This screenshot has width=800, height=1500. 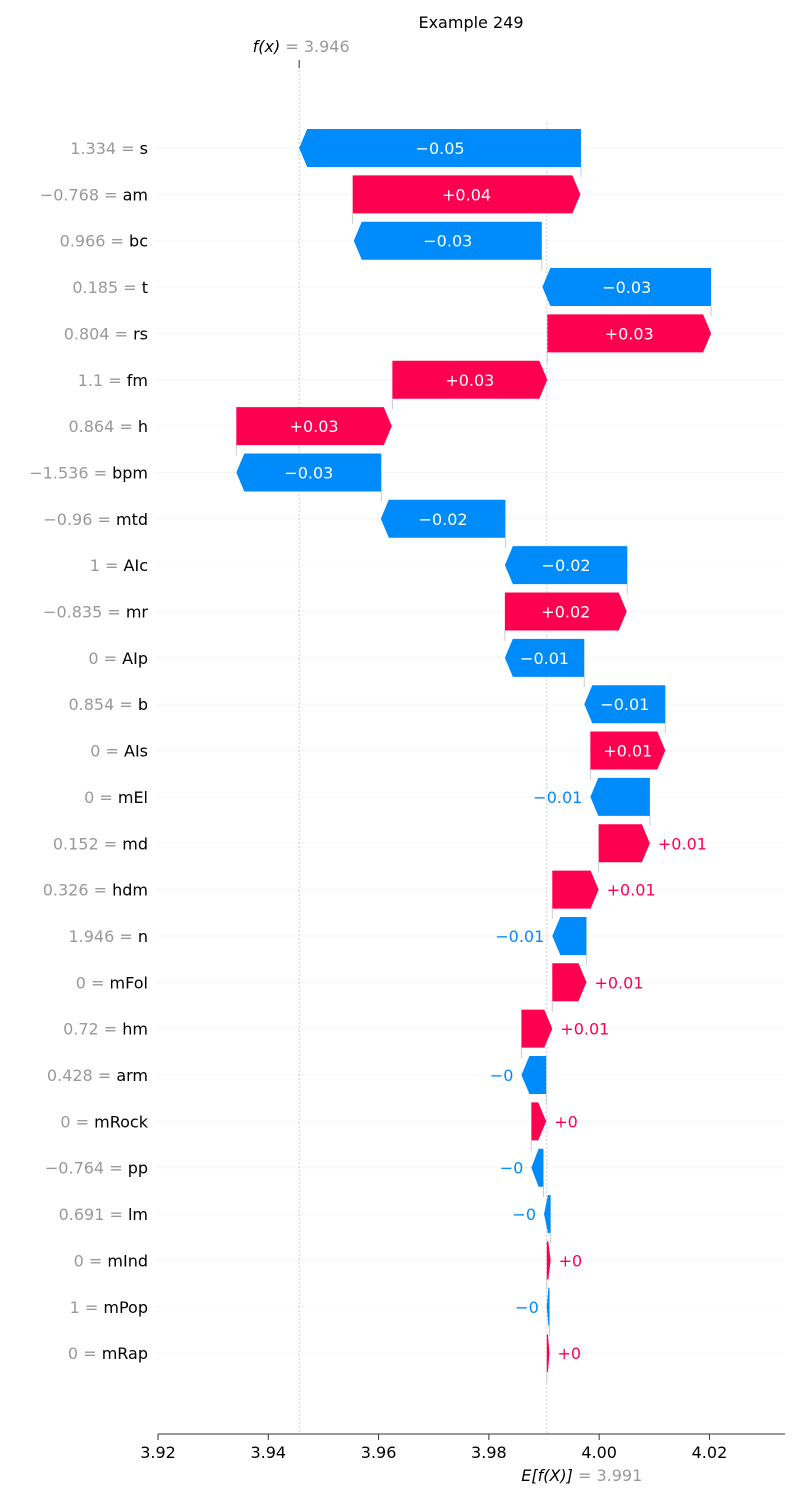 I want to click on feature-label: 0 = AIs, so click(x=119, y=751).